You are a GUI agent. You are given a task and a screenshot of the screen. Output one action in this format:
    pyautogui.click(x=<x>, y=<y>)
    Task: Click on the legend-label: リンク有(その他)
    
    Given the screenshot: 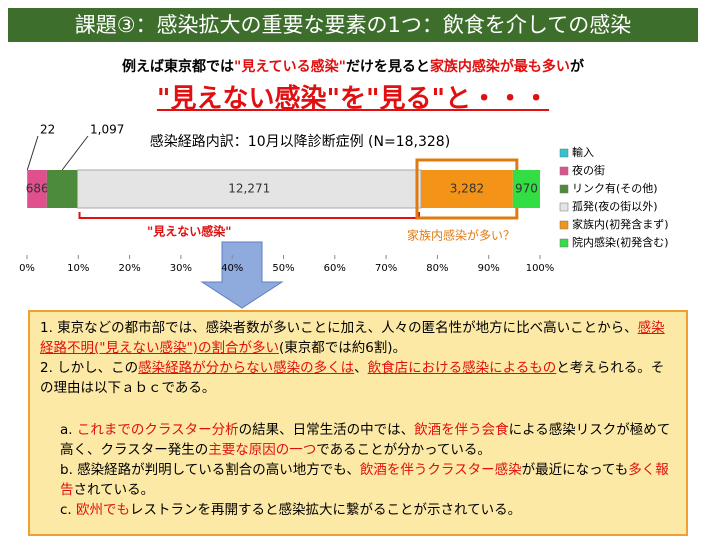 What is the action you would take?
    pyautogui.click(x=615, y=188)
    